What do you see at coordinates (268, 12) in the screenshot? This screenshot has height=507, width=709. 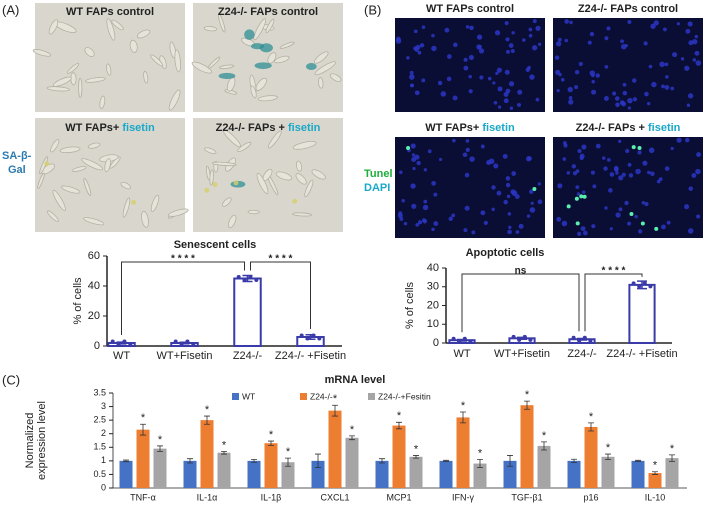 I see `image-label-text: Z24-/- FAPs control` at bounding box center [268, 12].